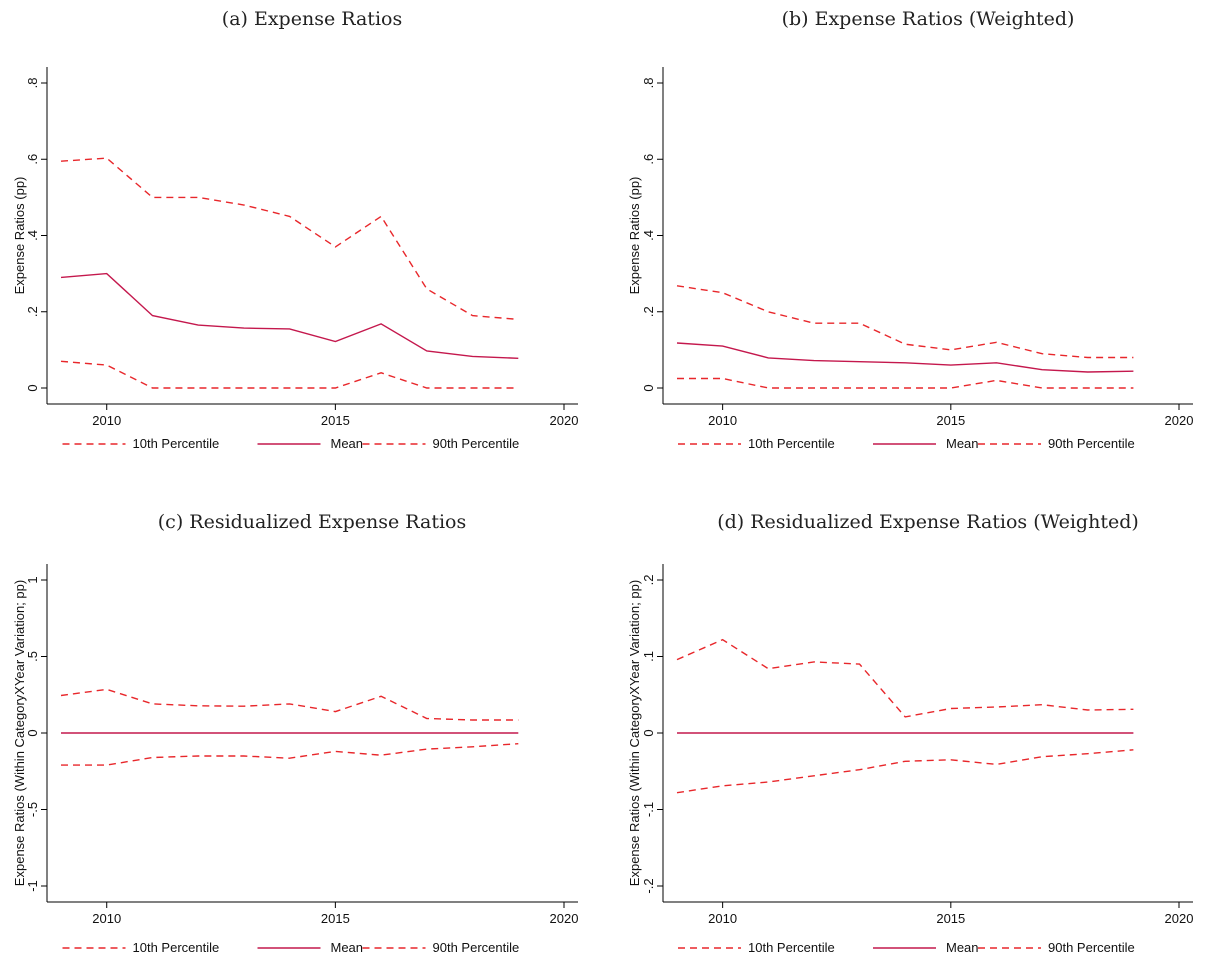 Image resolution: width=1210 pixels, height=966 pixels. I want to click on y-tick-label: .5, so click(32, 656).